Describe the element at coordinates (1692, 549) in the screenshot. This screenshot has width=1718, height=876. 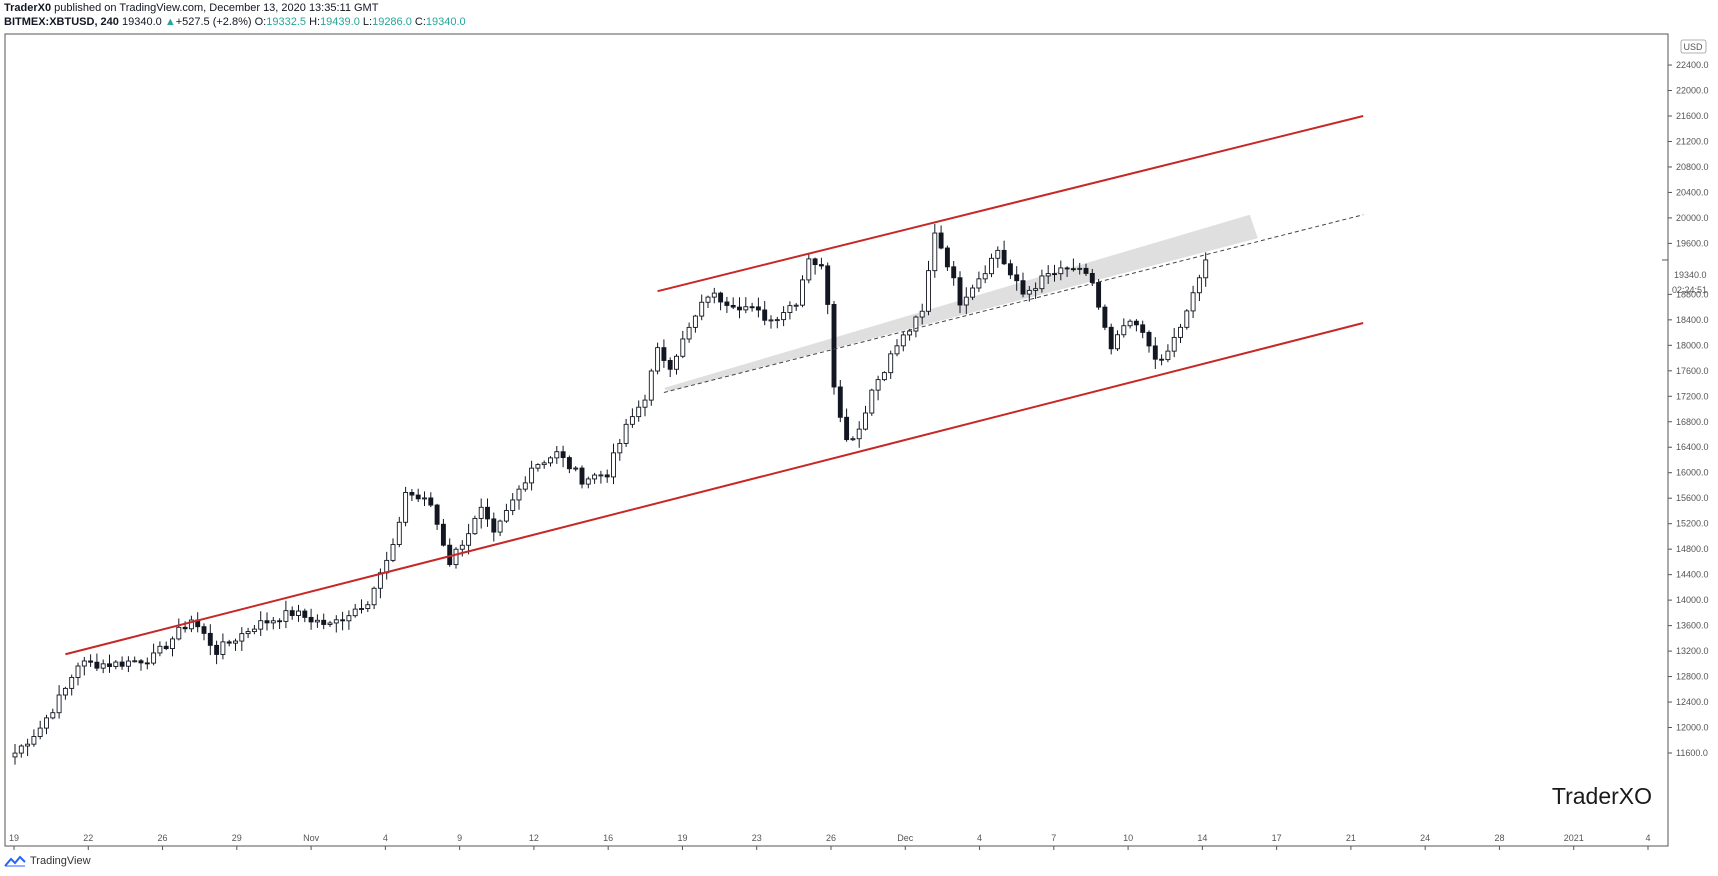
I see `price-tick-label: 14800.0` at that location.